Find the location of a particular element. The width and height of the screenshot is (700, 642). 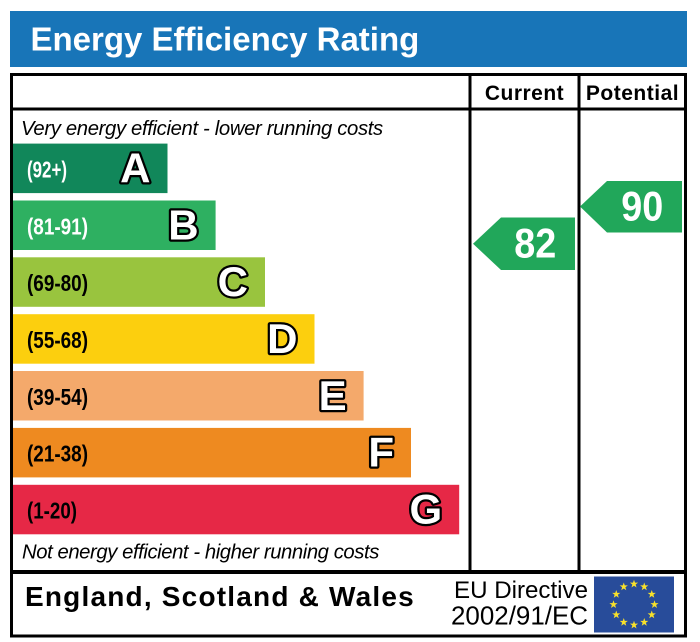

svg-text: F is located at coordinates (381, 452).